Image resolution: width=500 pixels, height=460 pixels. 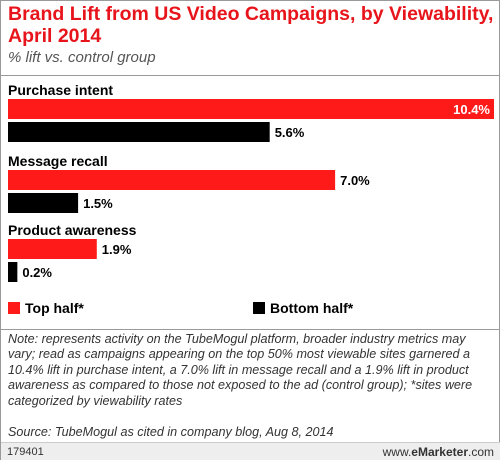 I want to click on bar-message-recall-bottom-half, so click(x=43, y=203).